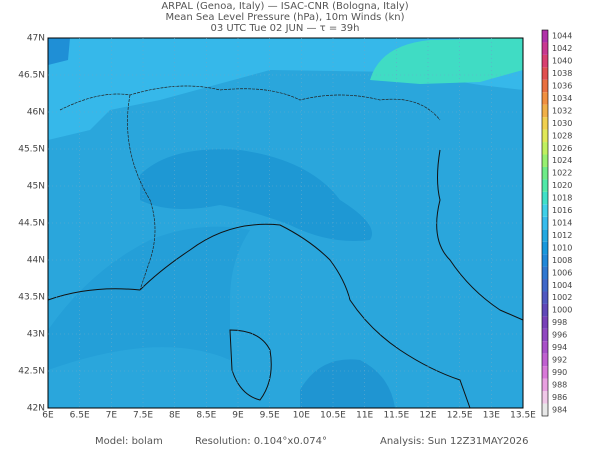  What do you see at coordinates (31, 298) in the screenshot?
I see `lat-label: 43.5N` at bounding box center [31, 298].